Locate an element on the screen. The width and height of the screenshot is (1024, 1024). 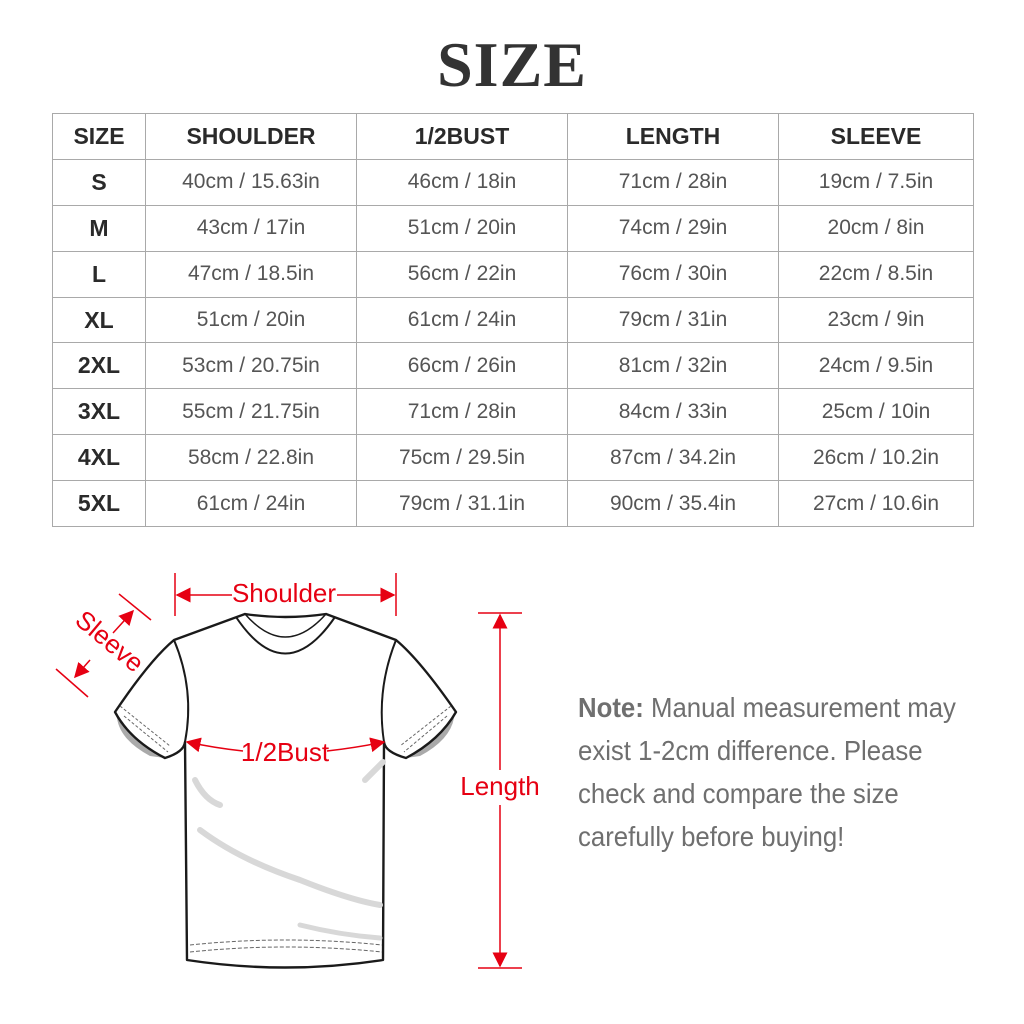
measurement-cell: 43cm / 17in is located at coordinates (251, 228).